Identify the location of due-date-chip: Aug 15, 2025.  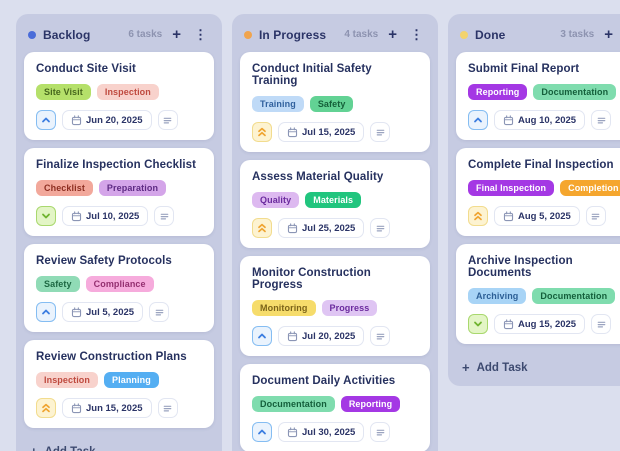
(540, 324).